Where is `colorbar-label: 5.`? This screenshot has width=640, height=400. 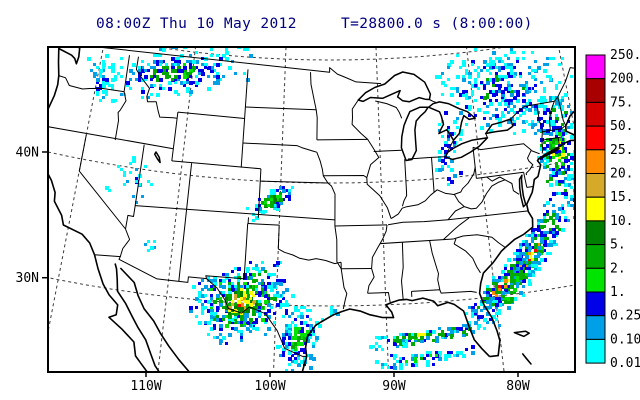 colorbar-label: 5. is located at coordinates (618, 245).